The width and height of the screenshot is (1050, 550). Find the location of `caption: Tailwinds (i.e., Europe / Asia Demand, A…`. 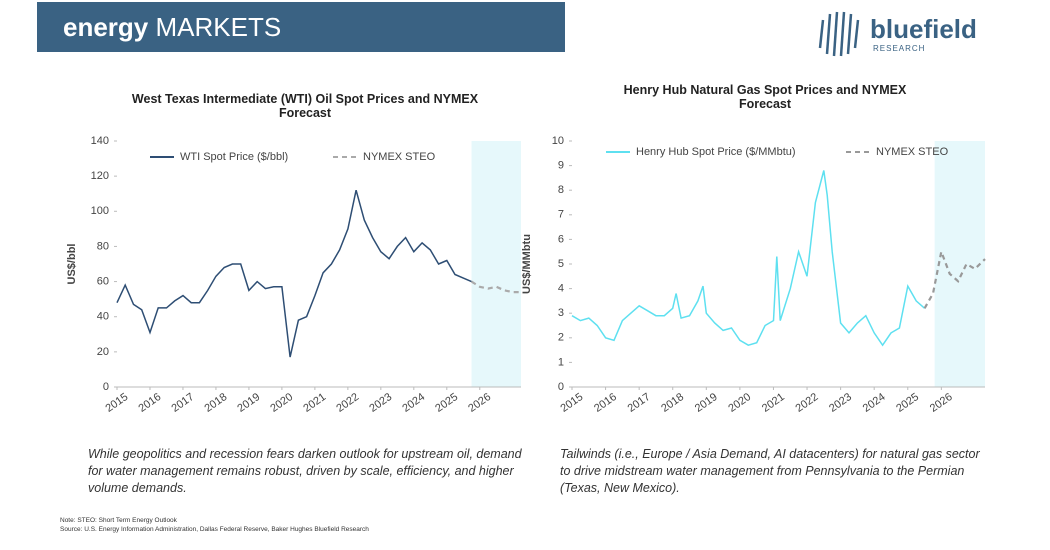

caption: Tailwinds (i.e., Europe / Asia Demand, A… is located at coordinates (770, 471).